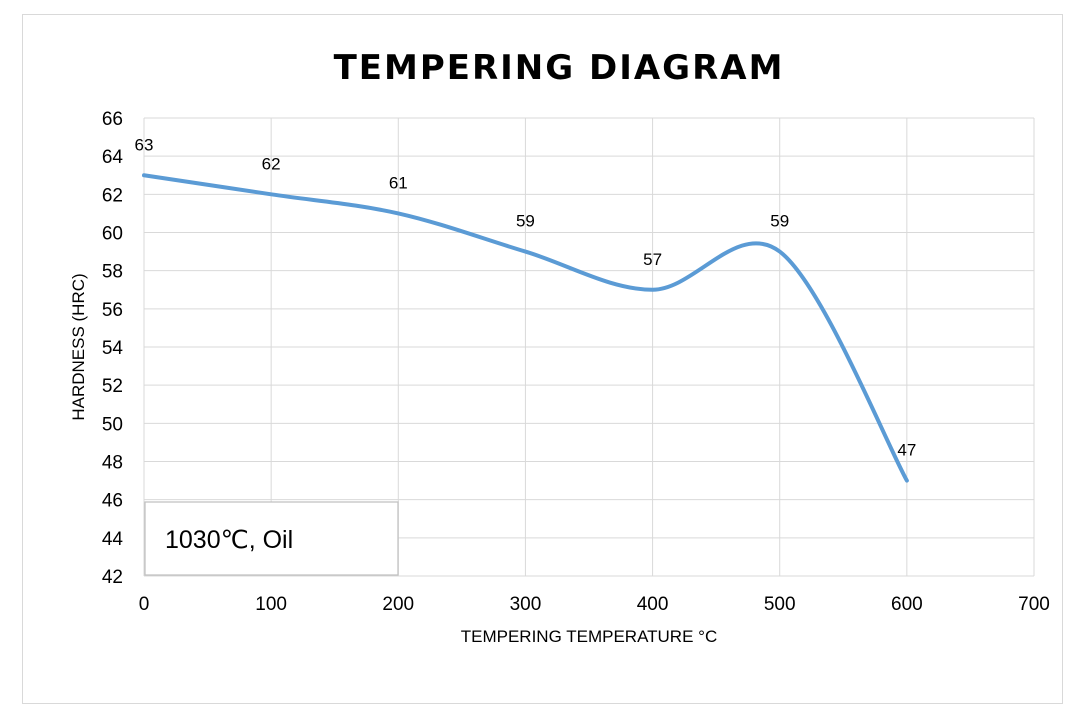  I want to click on y-tick-label: 62, so click(112, 195).